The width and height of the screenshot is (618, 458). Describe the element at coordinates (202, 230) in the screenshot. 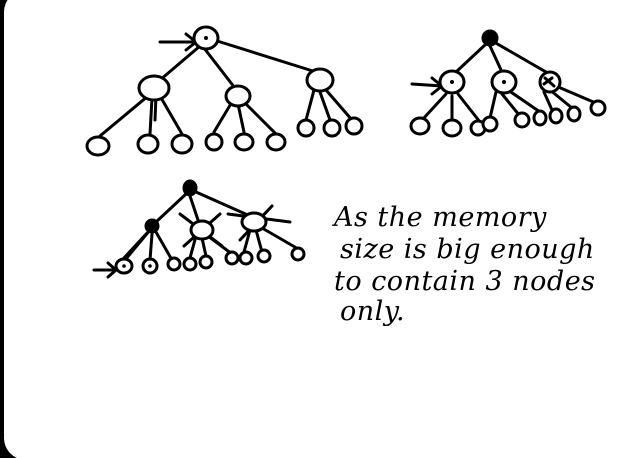

I see `tree3-child-mid-crossed` at that location.